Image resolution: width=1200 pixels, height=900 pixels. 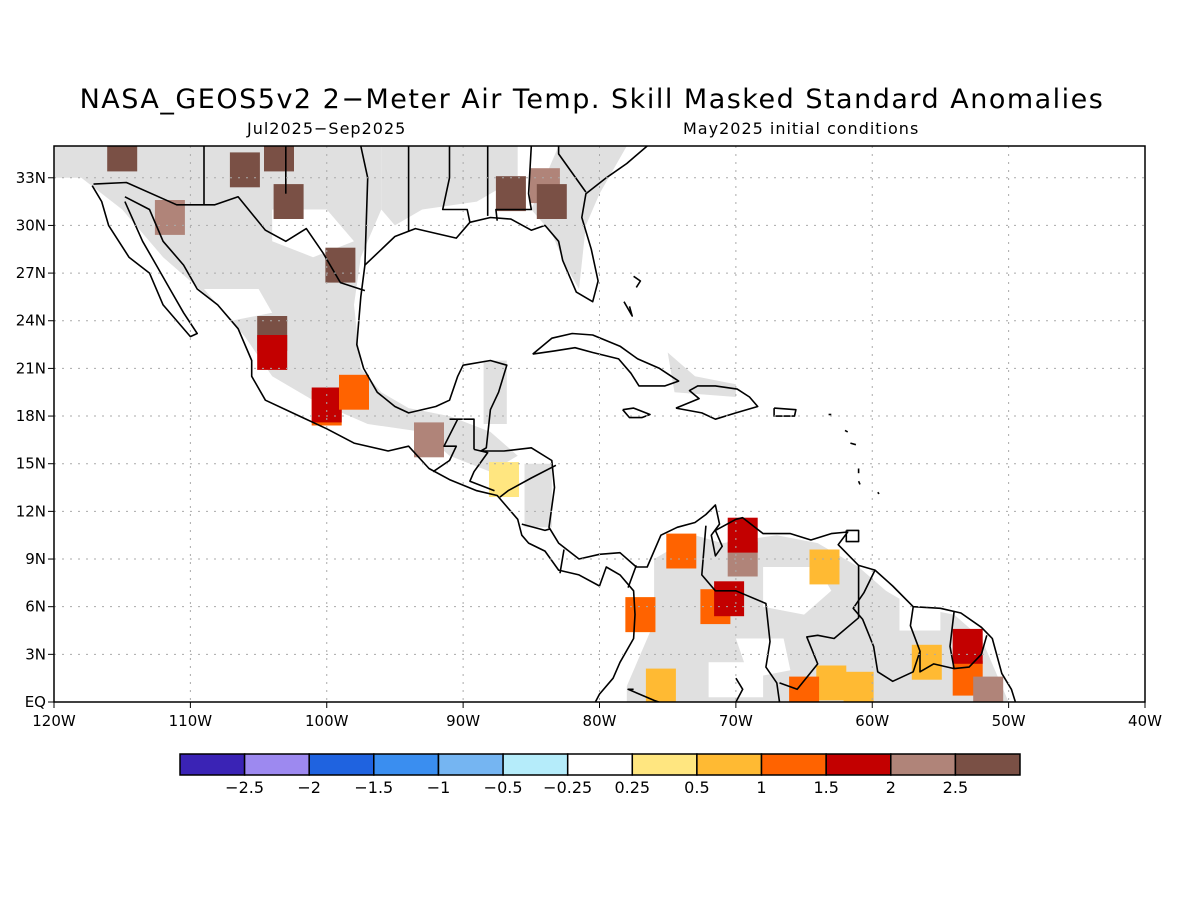 What do you see at coordinates (191, 721) in the screenshot?
I see `lon-tick-label: 110W` at bounding box center [191, 721].